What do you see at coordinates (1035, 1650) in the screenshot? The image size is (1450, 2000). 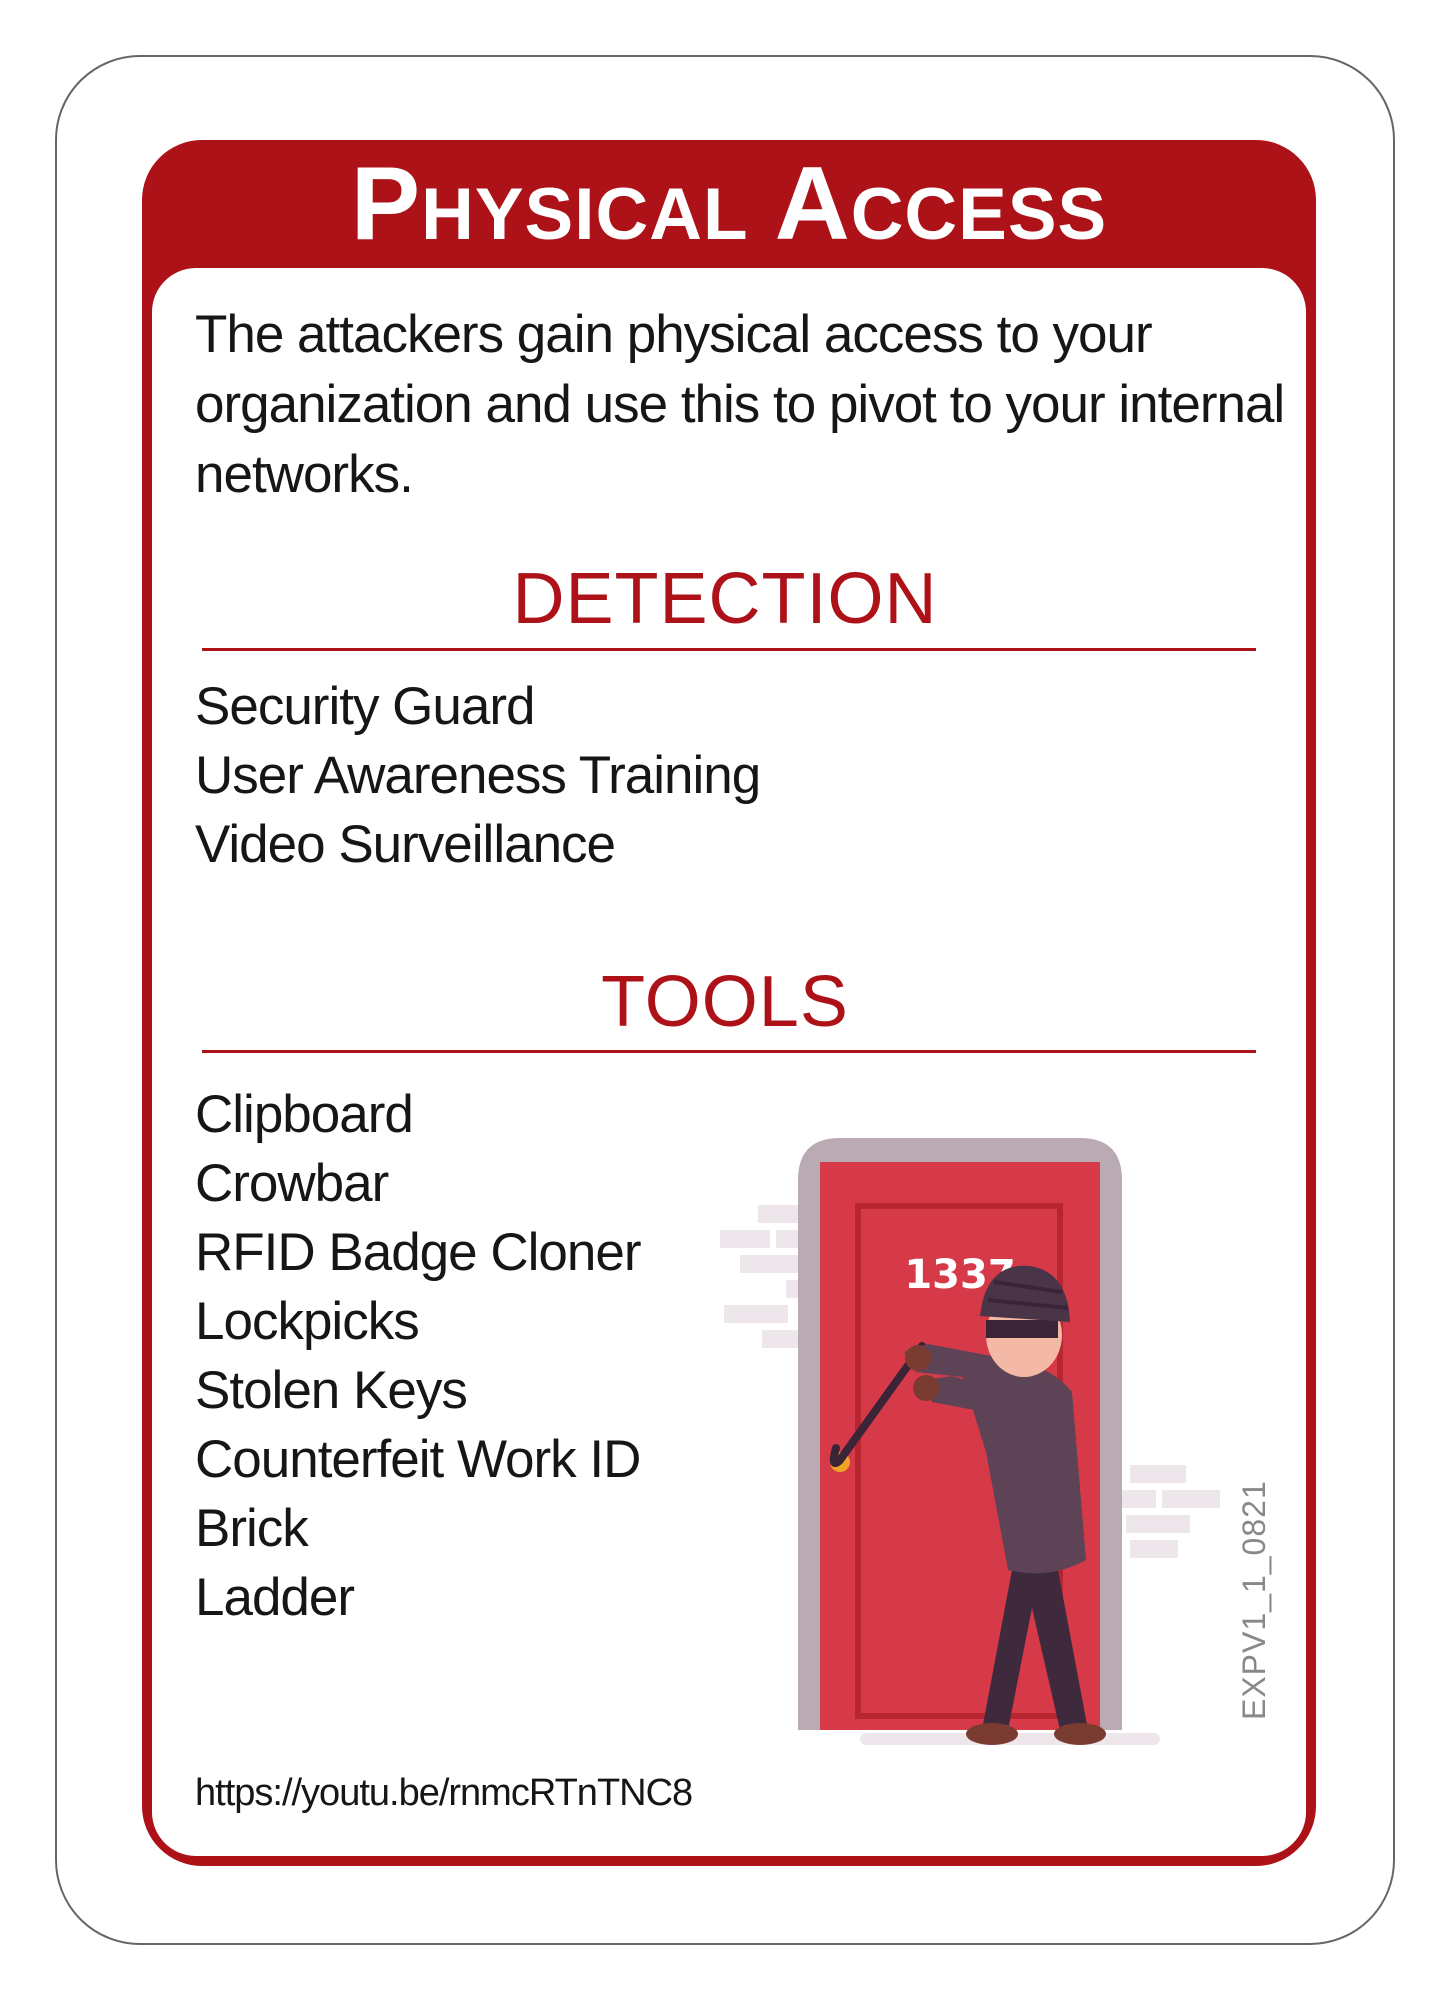 I see `burglar-legs` at bounding box center [1035, 1650].